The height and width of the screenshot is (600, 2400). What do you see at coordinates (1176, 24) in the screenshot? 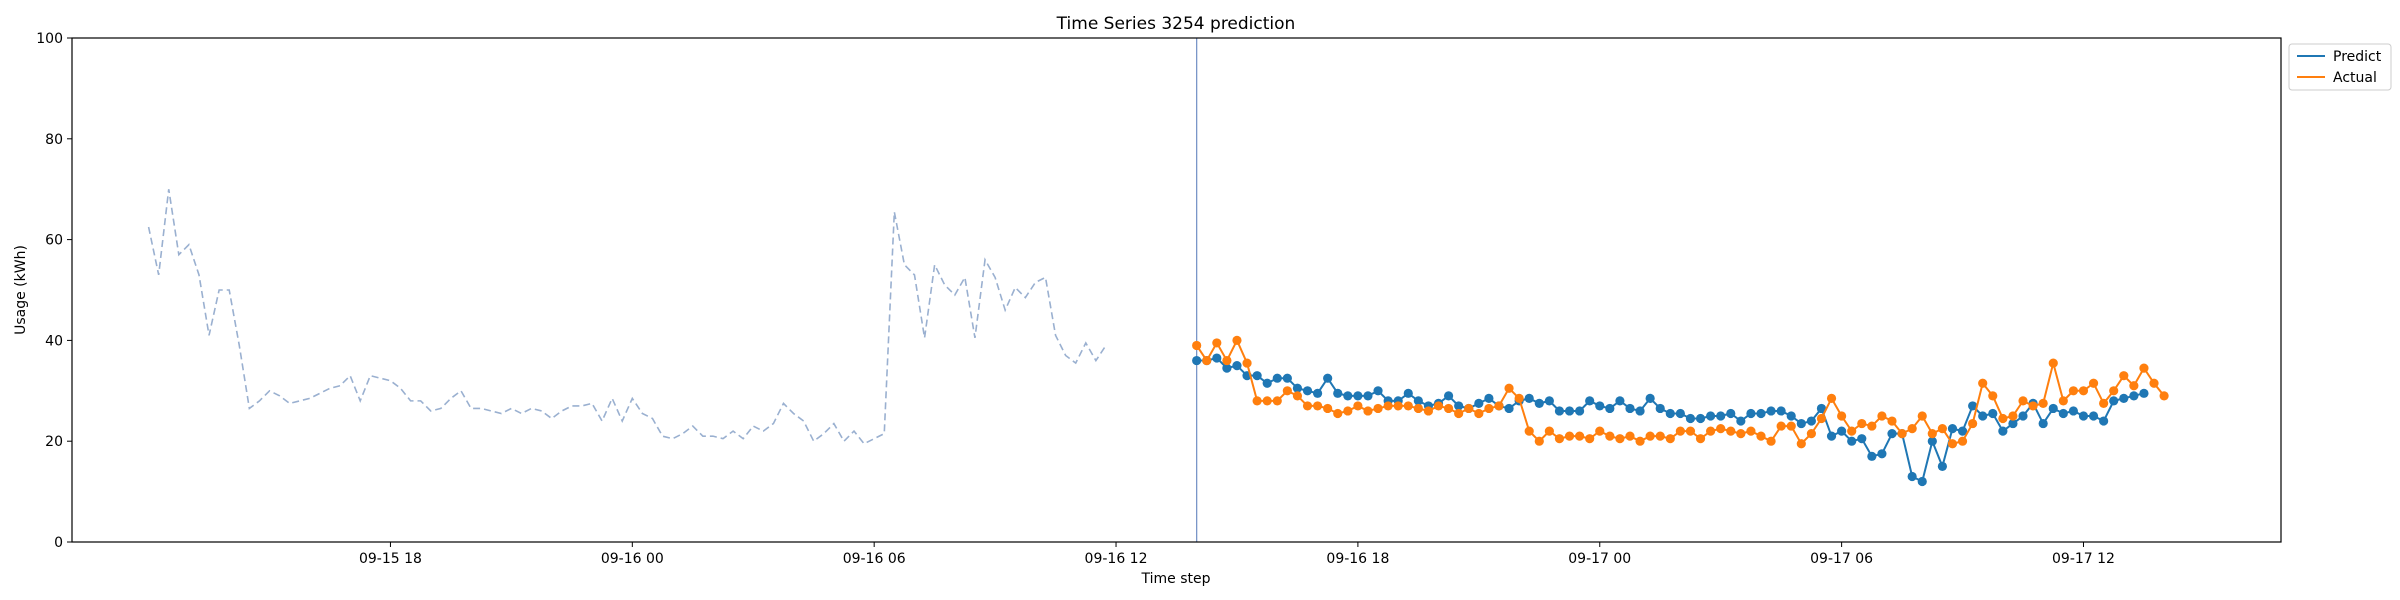
I see `chart-title: Time Series 3254 prediction` at bounding box center [1176, 24].